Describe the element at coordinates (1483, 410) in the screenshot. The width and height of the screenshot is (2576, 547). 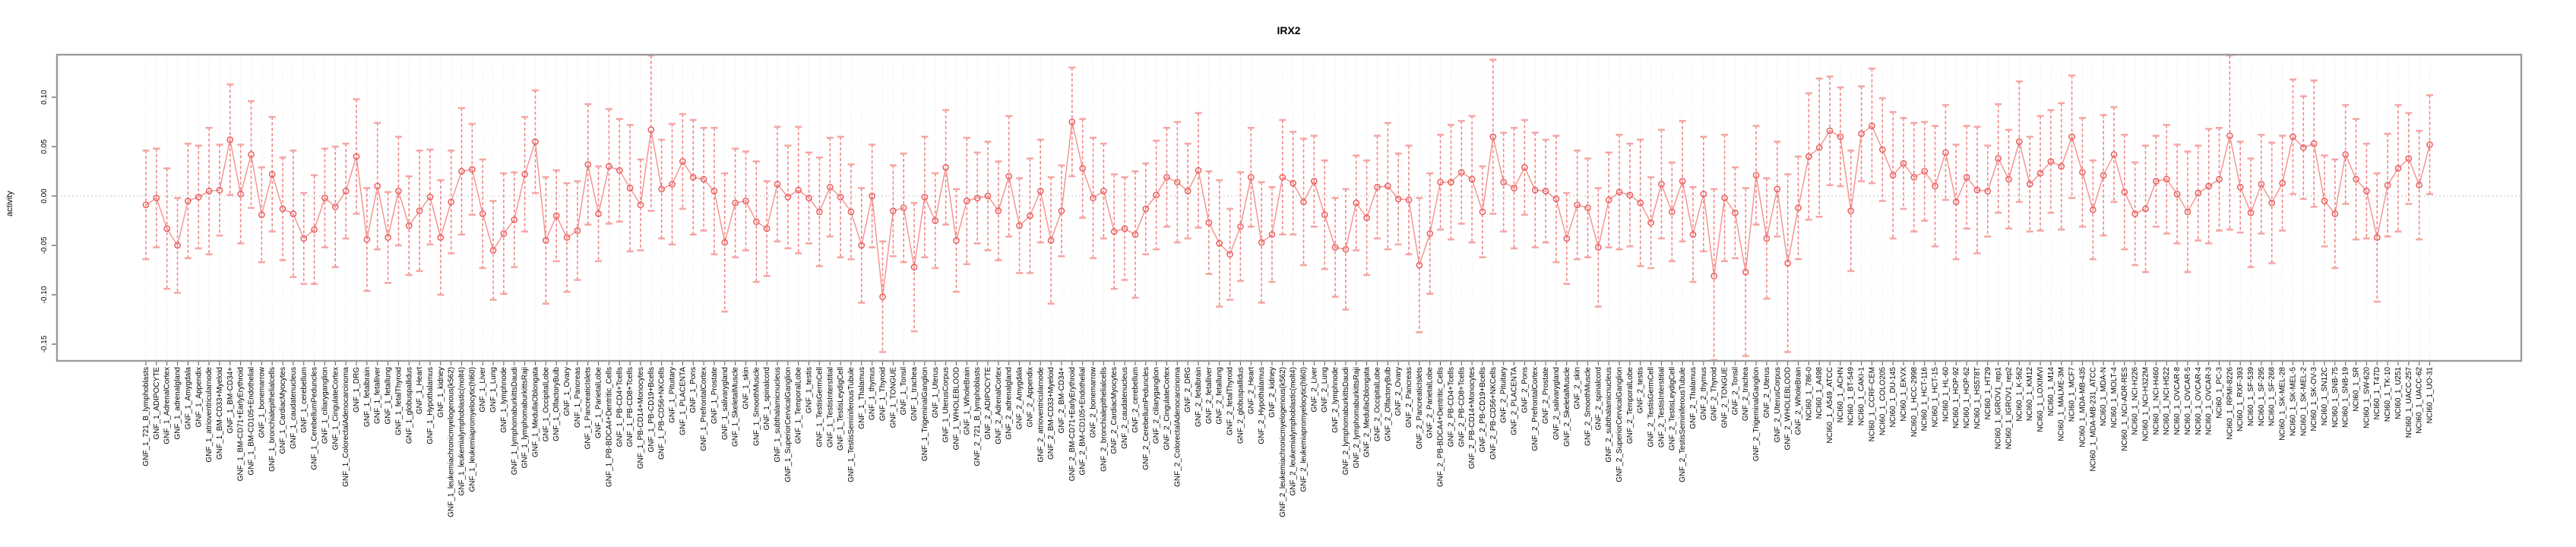
I see `x-tick-label: GNF_2_PB-CD19+Bcells` at that location.